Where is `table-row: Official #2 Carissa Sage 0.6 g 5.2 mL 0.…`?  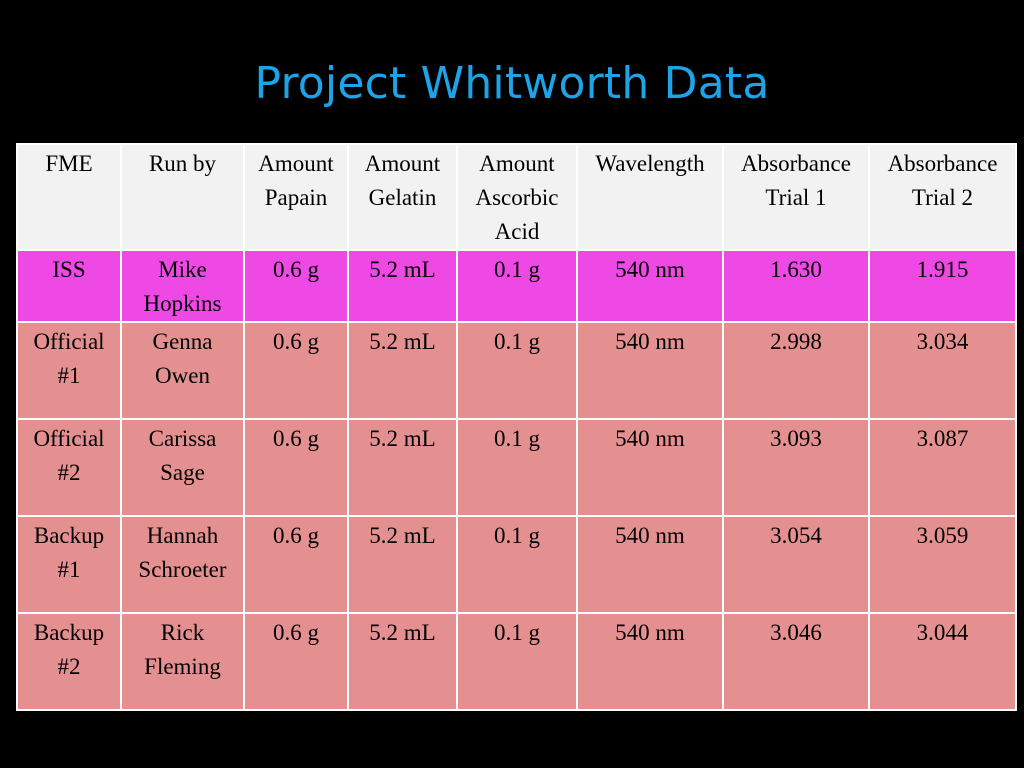 table-row: Official #2 Carissa Sage 0.6 g 5.2 mL 0.… is located at coordinates (516, 467).